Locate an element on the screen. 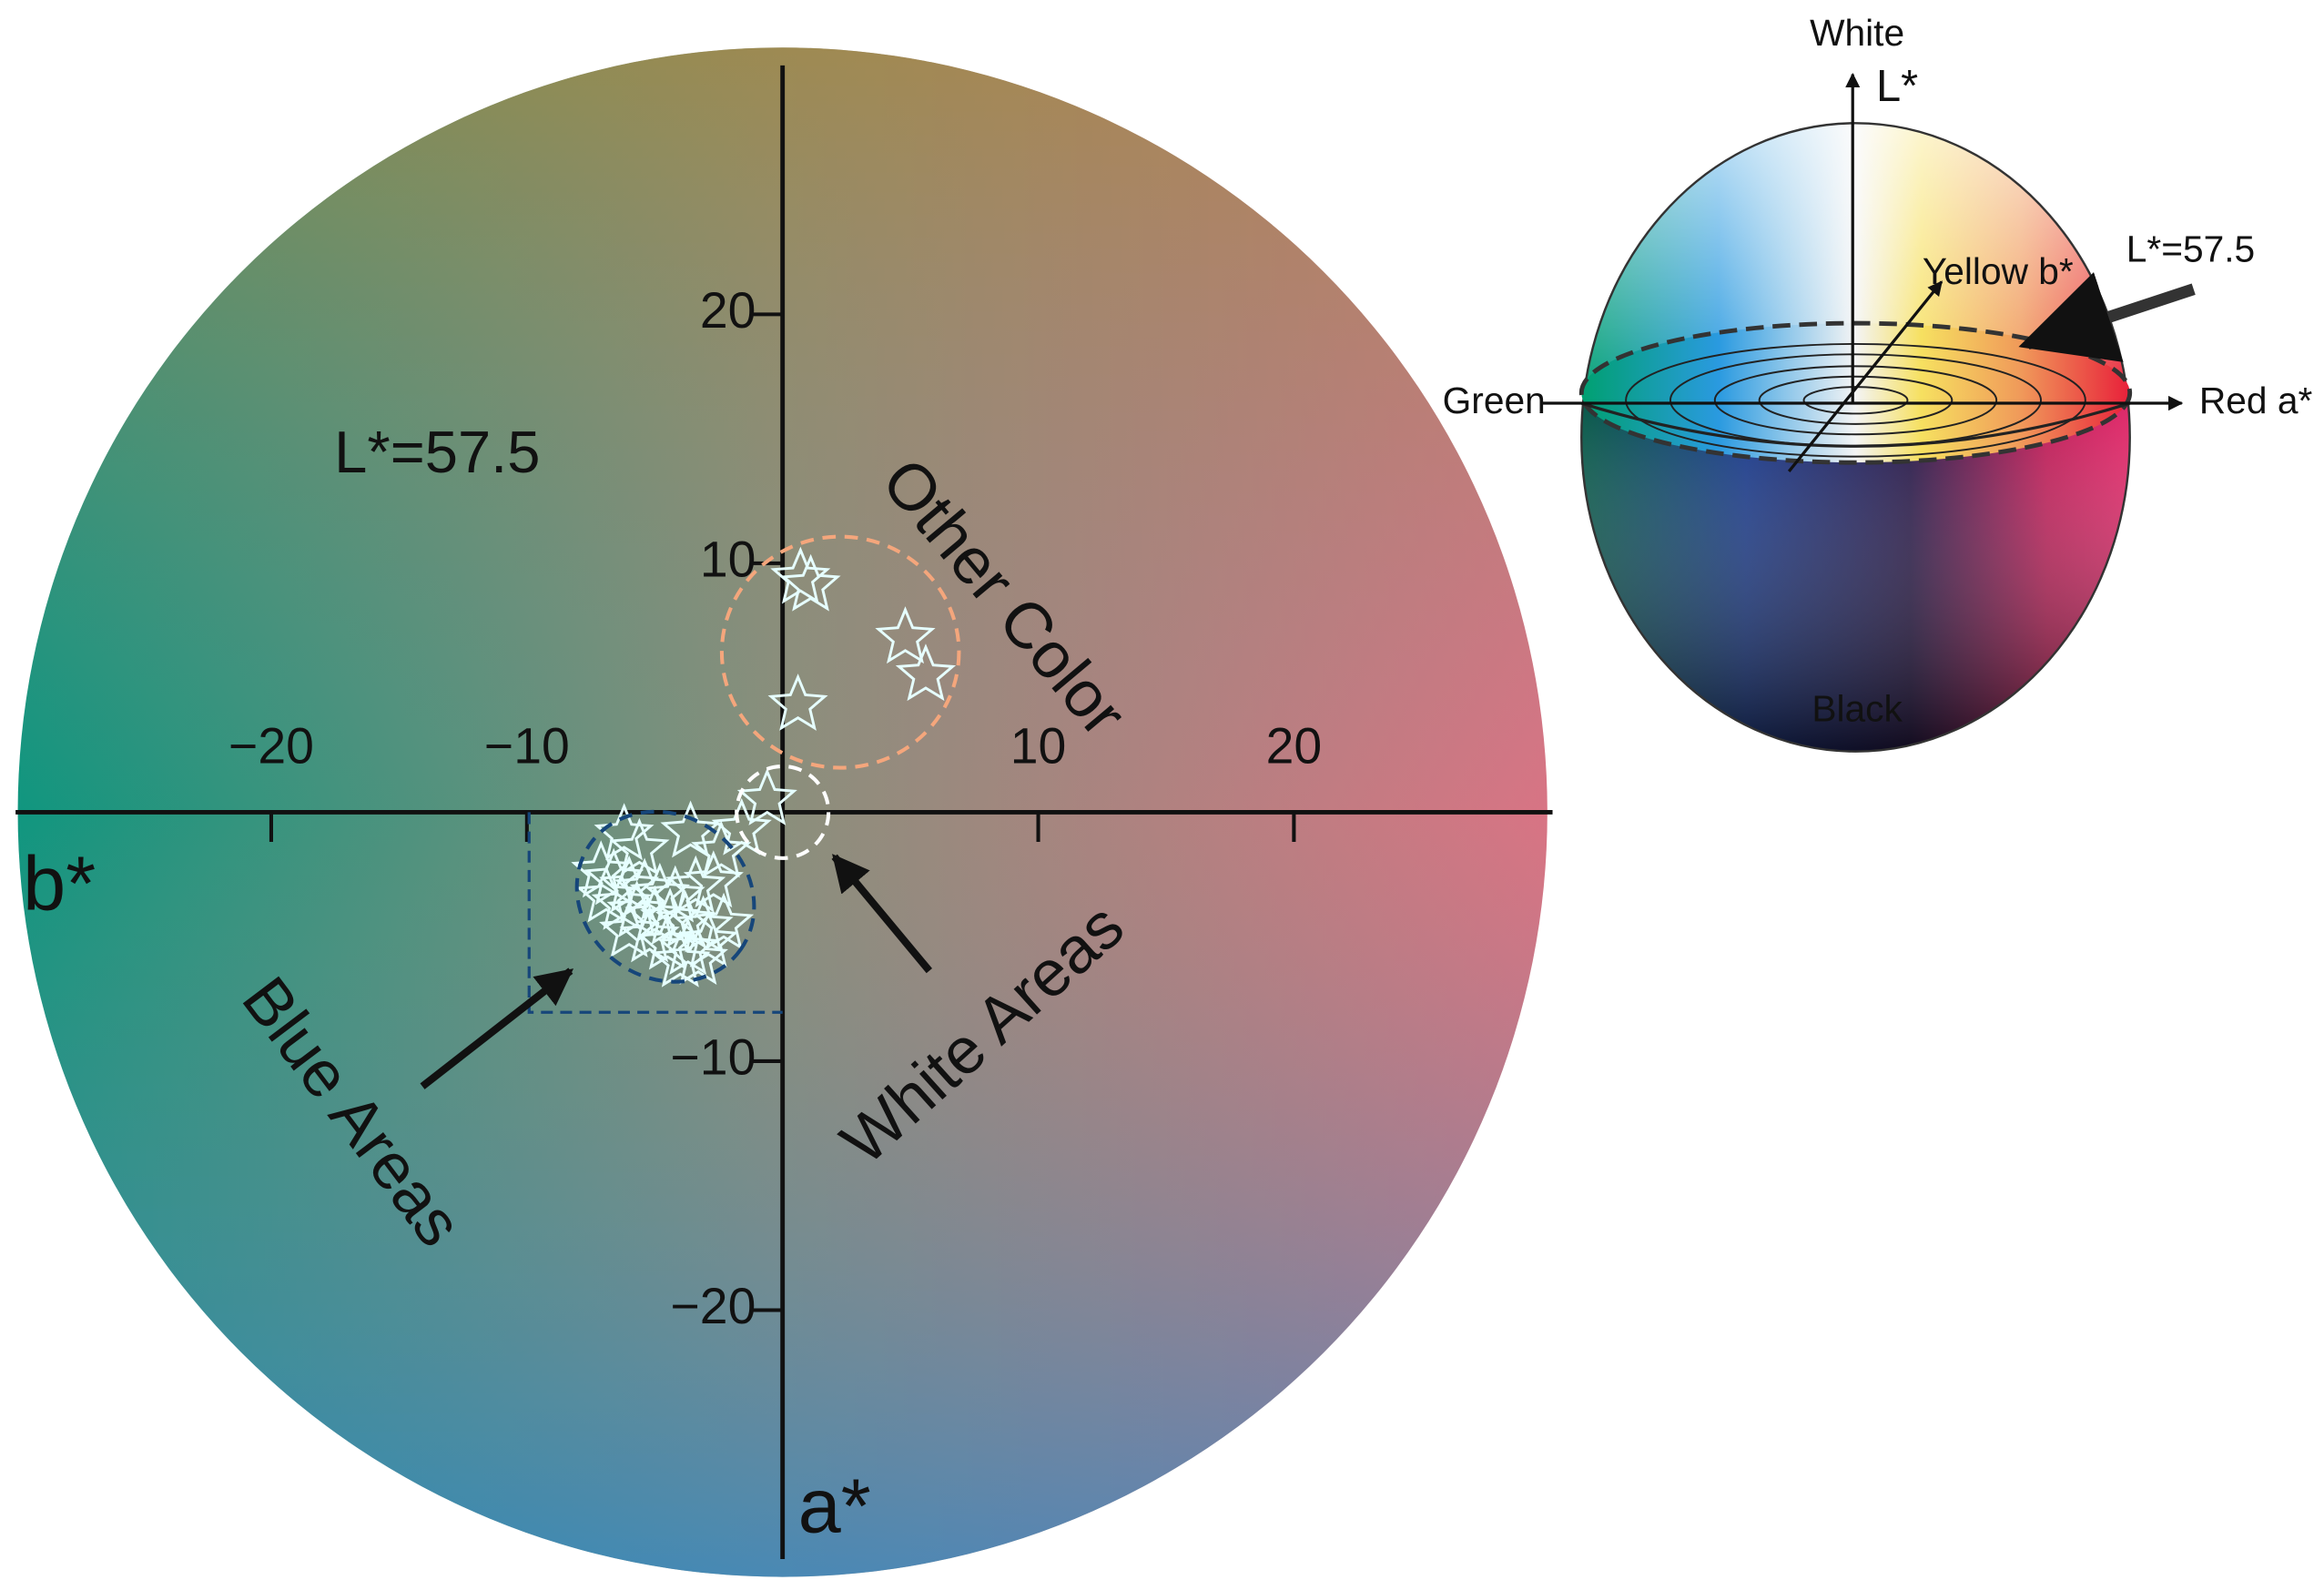 The height and width of the screenshot is (1580, 2324). inset-label: White is located at coordinates (1857, 33).